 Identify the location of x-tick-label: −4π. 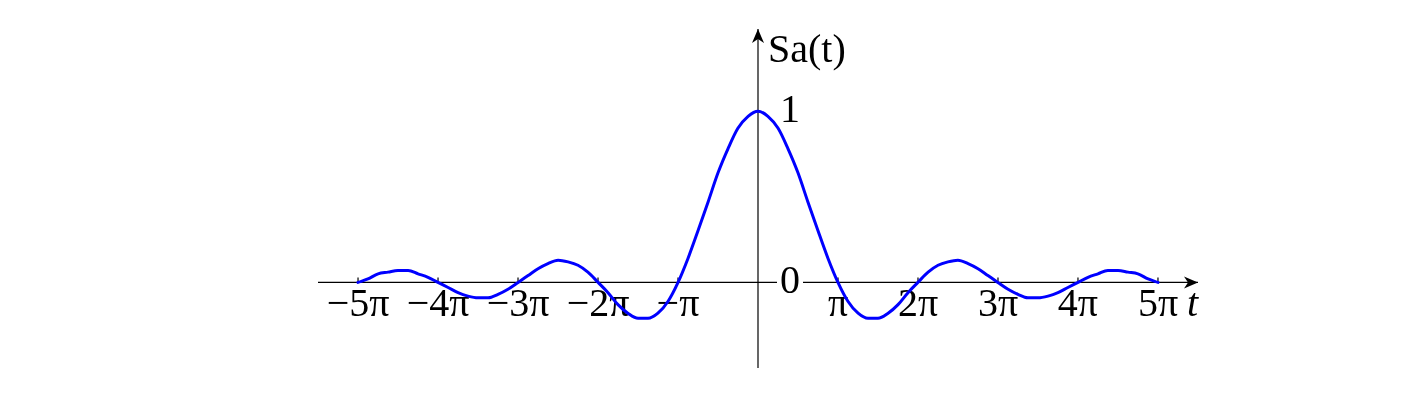
(438, 303).